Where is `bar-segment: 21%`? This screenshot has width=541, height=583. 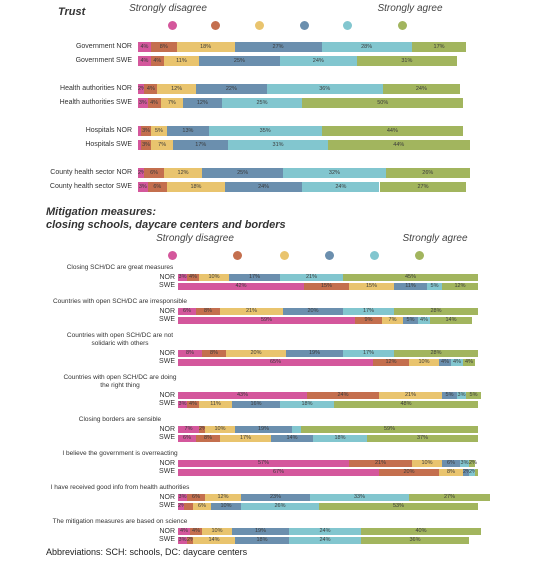
bar-segment: 21% is located at coordinates (410, 395).